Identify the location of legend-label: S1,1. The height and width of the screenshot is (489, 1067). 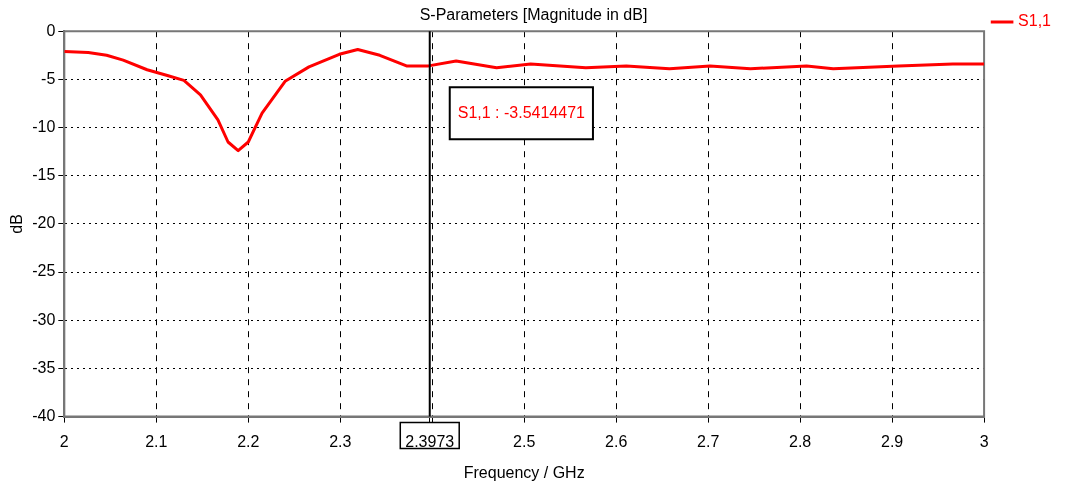
(1035, 21).